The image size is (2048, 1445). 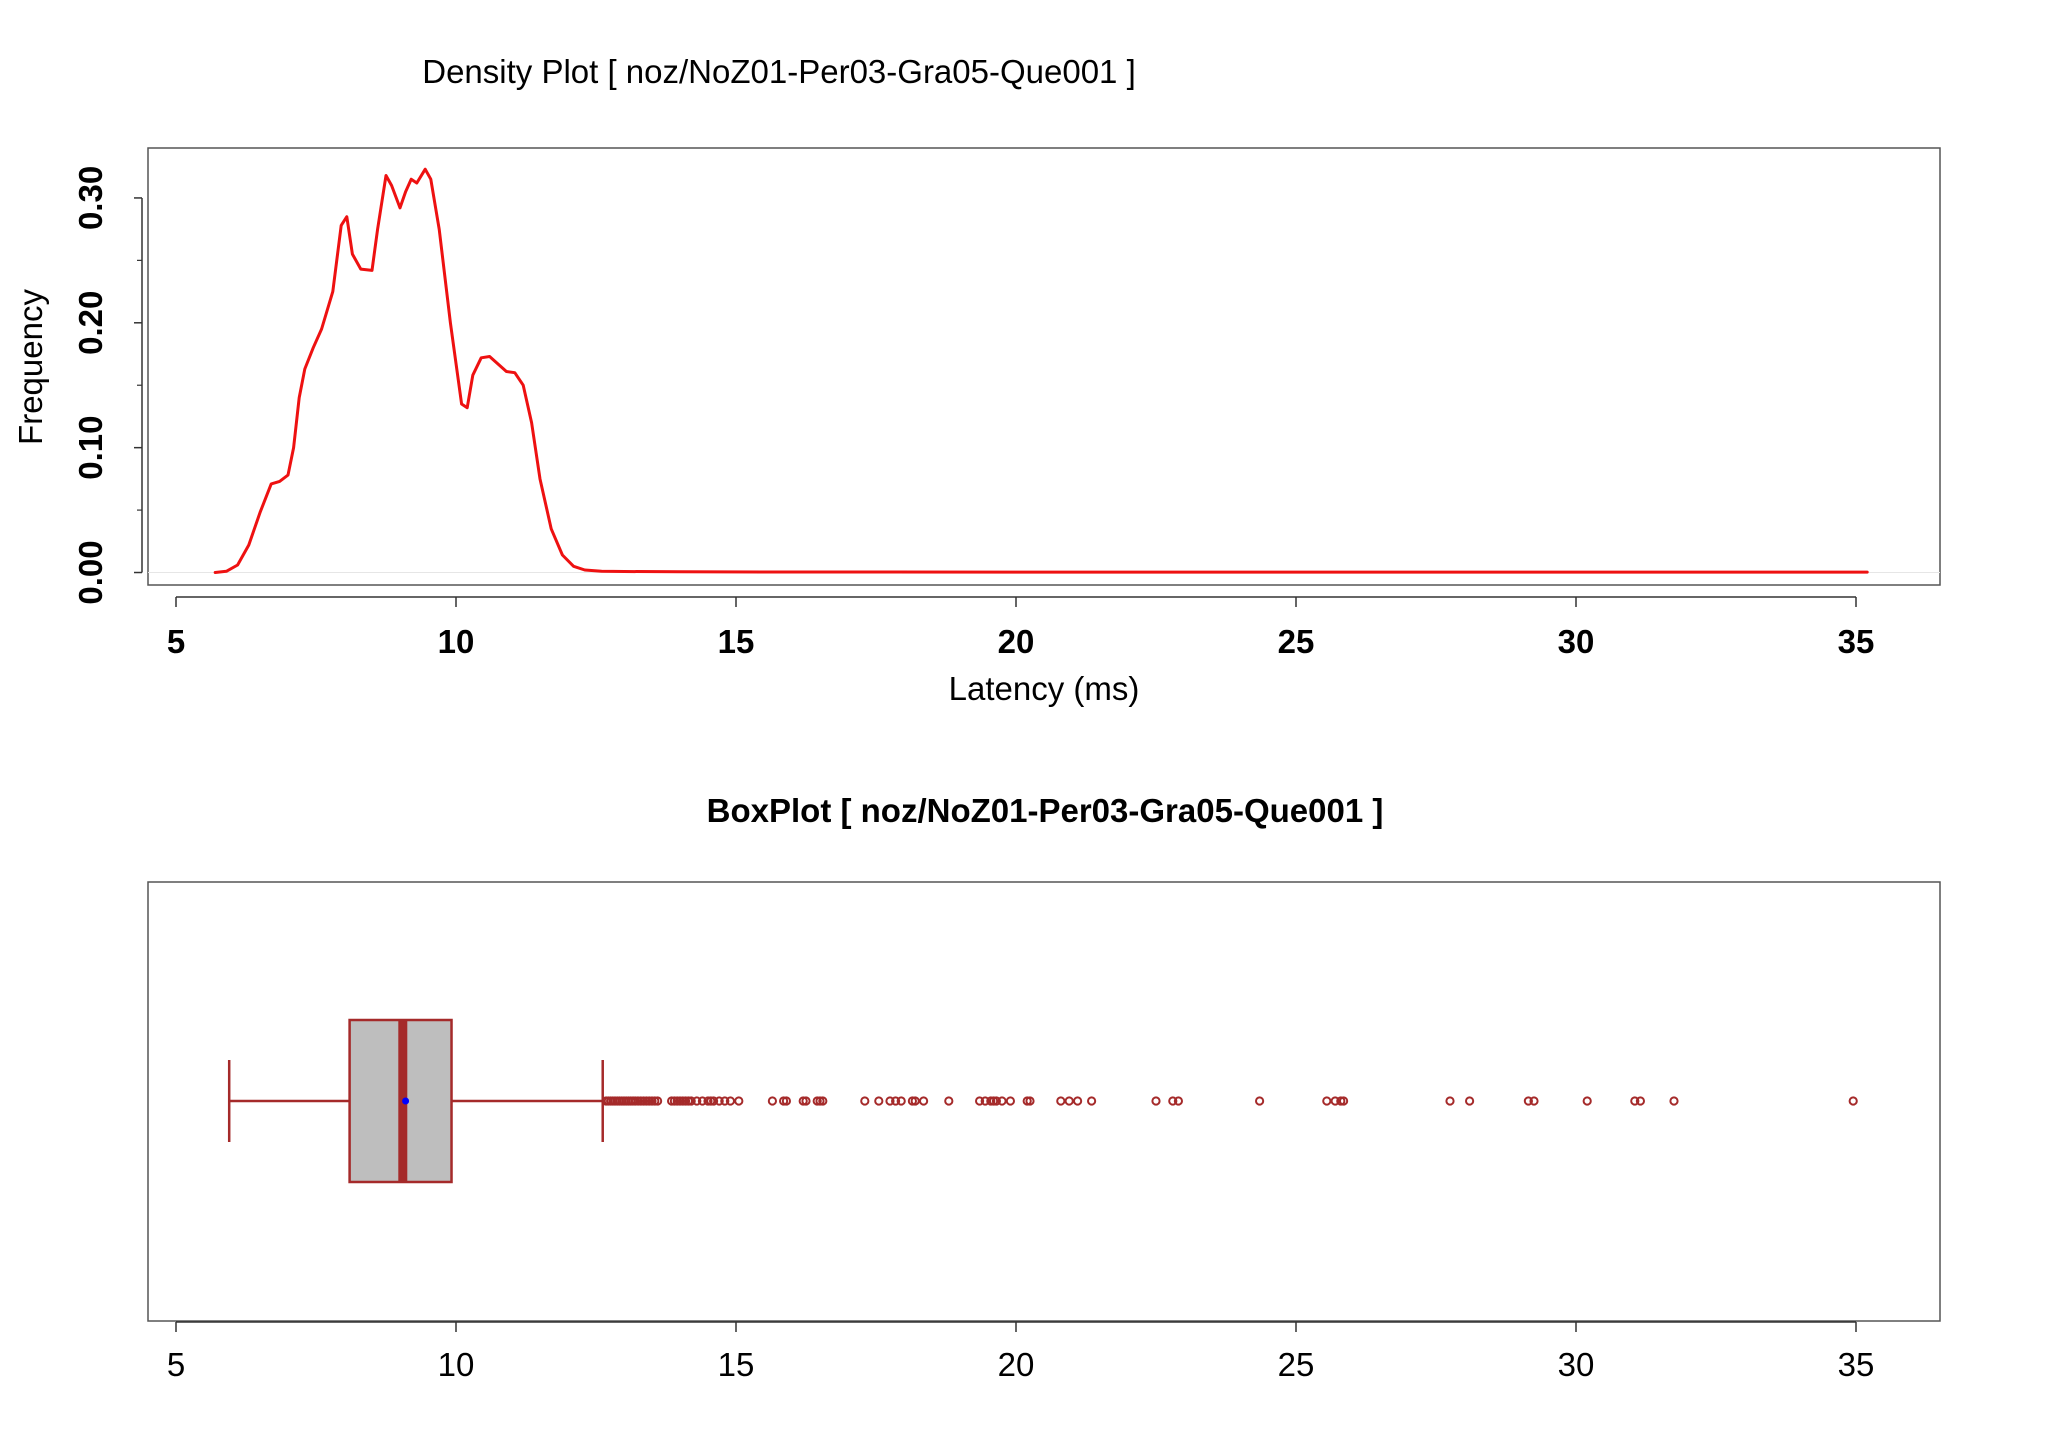 What do you see at coordinates (176, 1364) in the screenshot?
I see `boxplot-x-tick-label: 5` at bounding box center [176, 1364].